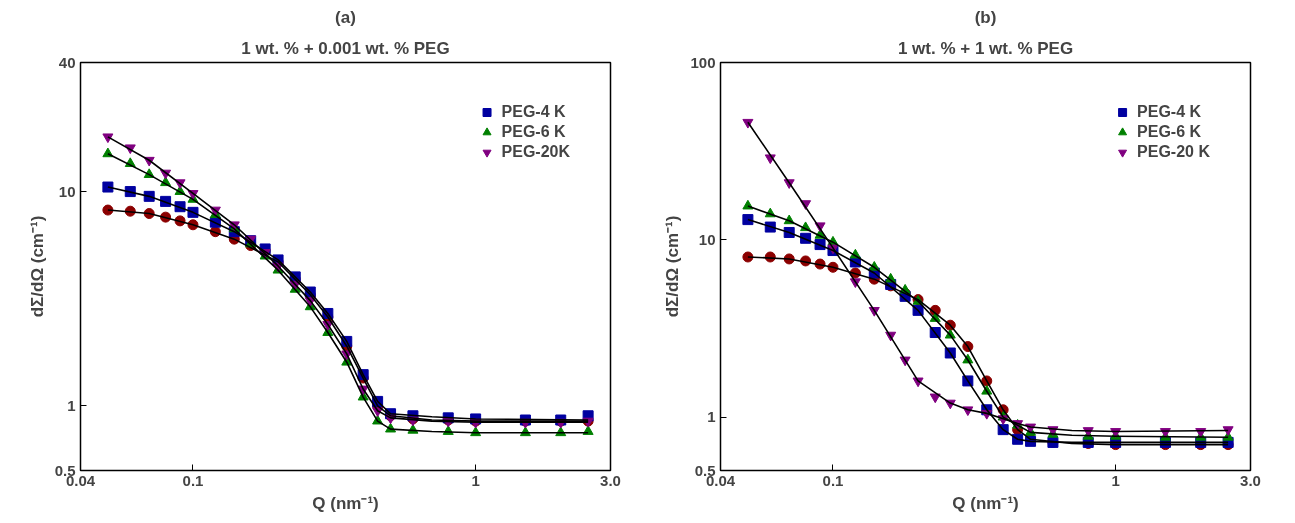 The height and width of the screenshot is (523, 1295). Describe the element at coordinates (345, 48) in the screenshot. I see `chart-subtitle: 1 wt. % + 0.001 wt. % PEG` at that location.